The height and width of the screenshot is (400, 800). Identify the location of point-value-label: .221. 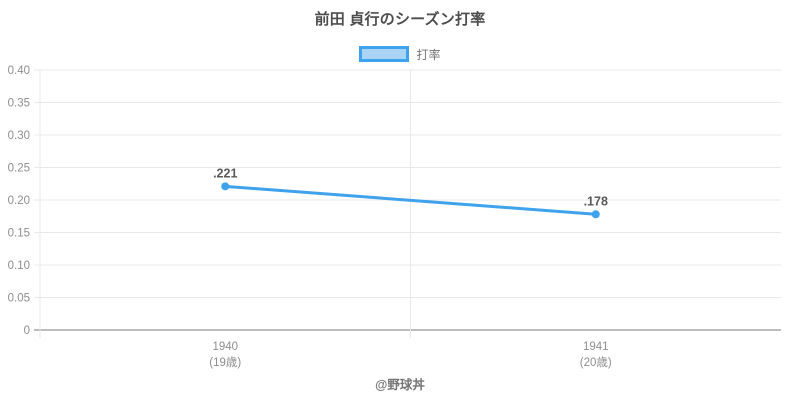
(225, 173).